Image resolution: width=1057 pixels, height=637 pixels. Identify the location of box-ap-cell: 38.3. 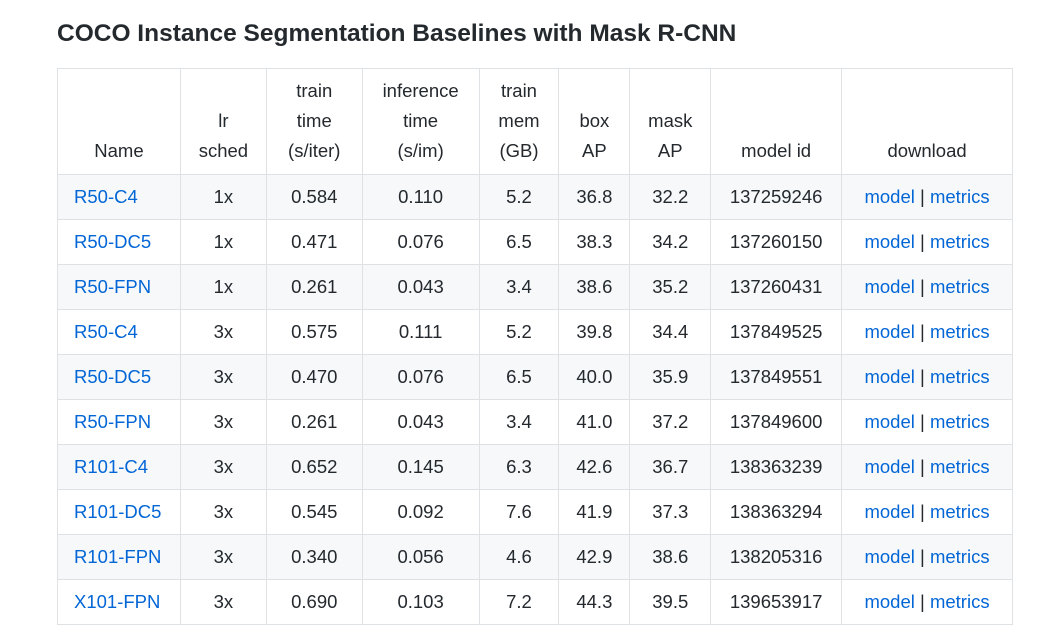
(594, 242).